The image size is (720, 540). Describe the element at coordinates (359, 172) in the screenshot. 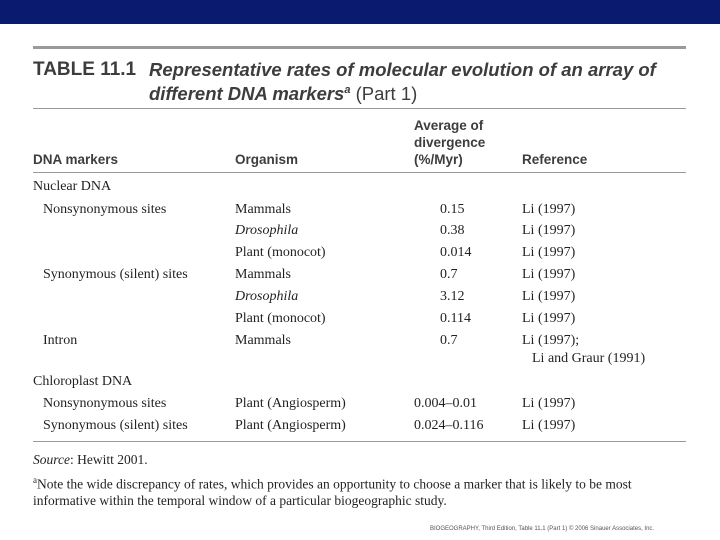

I see `header-rule` at that location.